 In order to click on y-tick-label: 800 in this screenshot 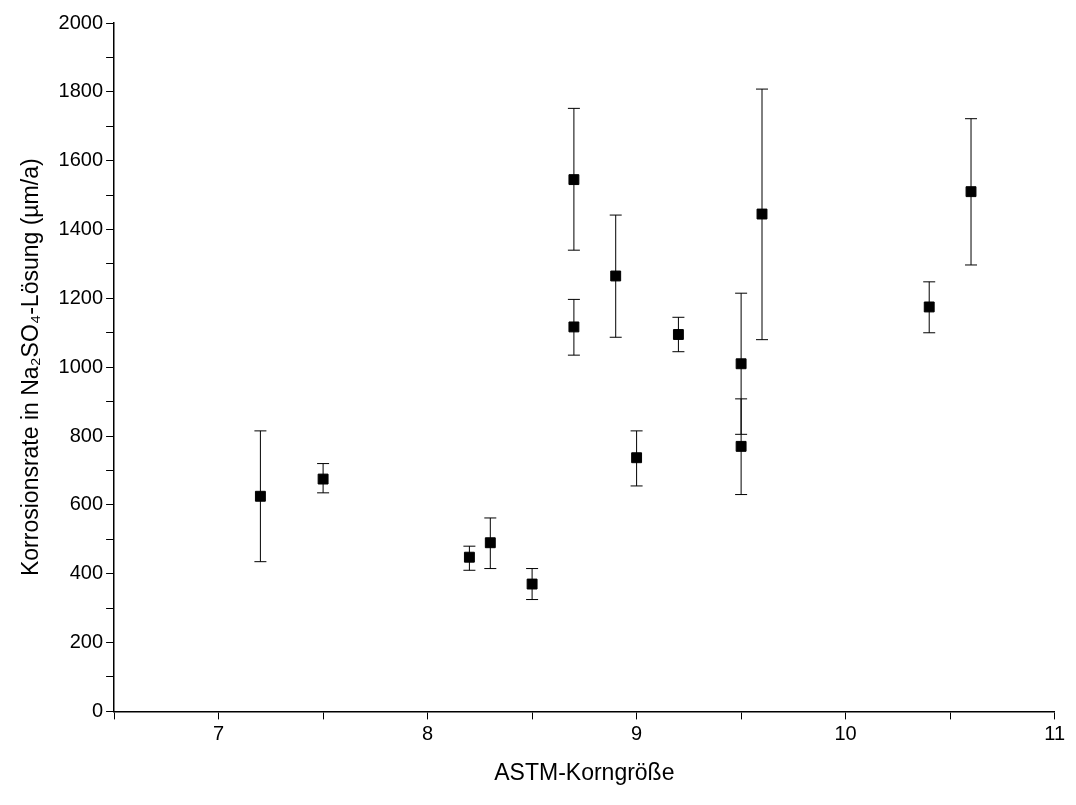, I will do `click(86, 434)`.